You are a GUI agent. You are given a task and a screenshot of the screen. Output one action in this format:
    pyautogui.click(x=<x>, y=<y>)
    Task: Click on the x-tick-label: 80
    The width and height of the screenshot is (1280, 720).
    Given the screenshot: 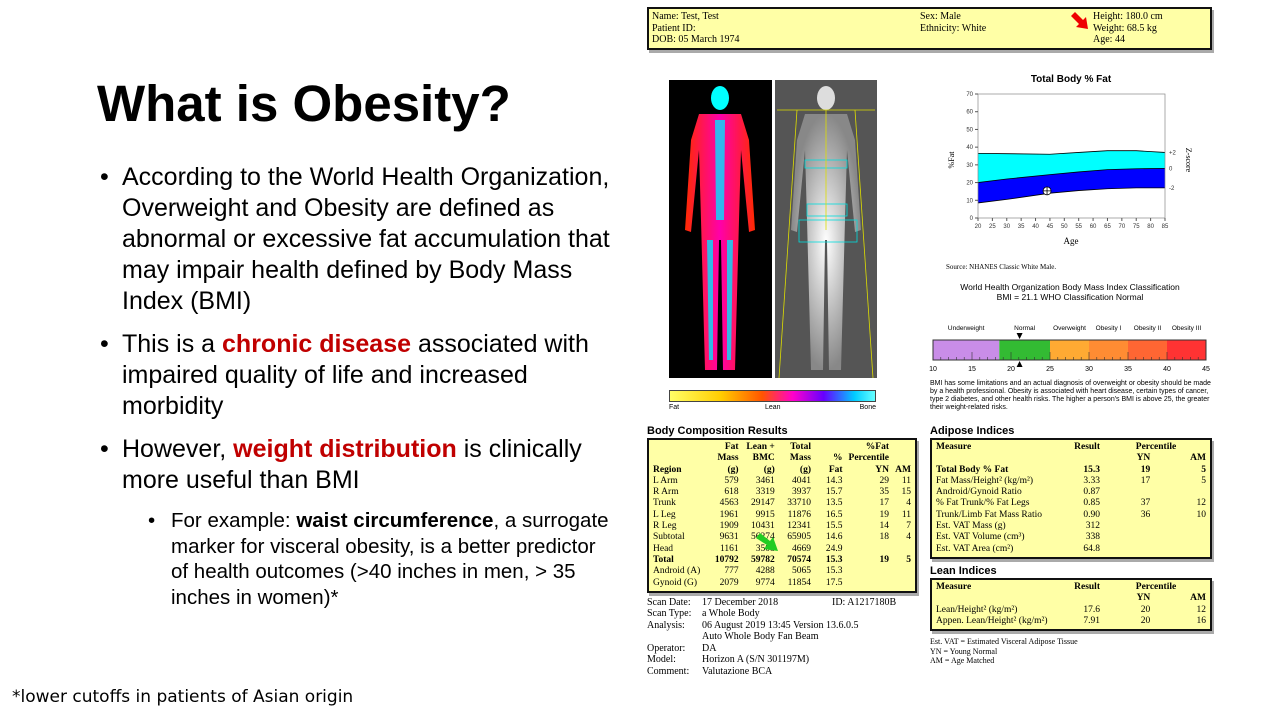 What is the action you would take?
    pyautogui.click(x=1150, y=227)
    